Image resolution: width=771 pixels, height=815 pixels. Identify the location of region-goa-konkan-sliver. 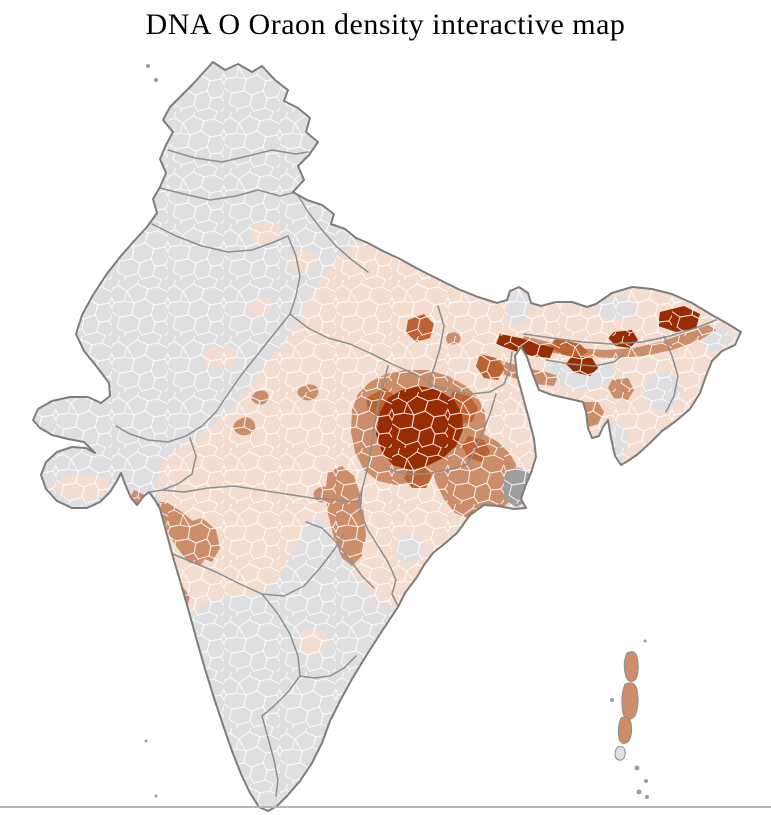
(173, 620).